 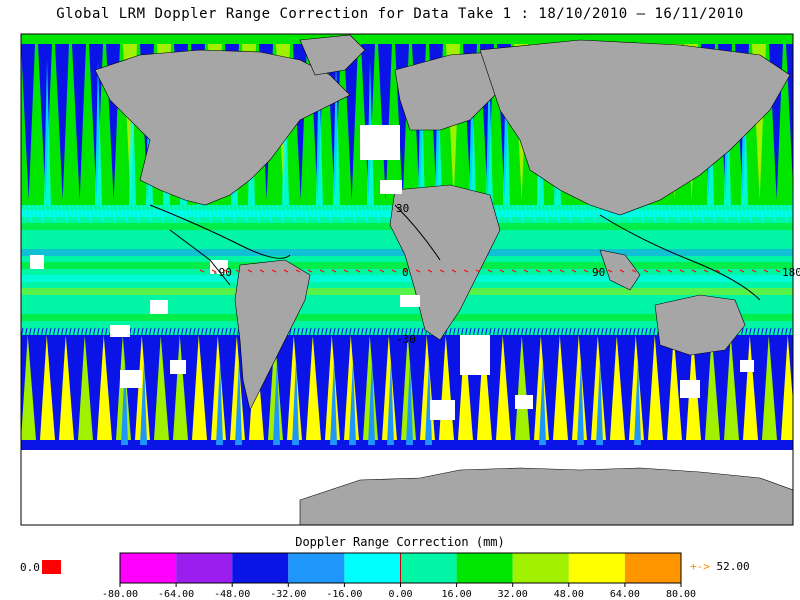 What do you see at coordinates (624, 594) in the screenshot?
I see `colorbar-tick-label: 64.00` at bounding box center [624, 594].